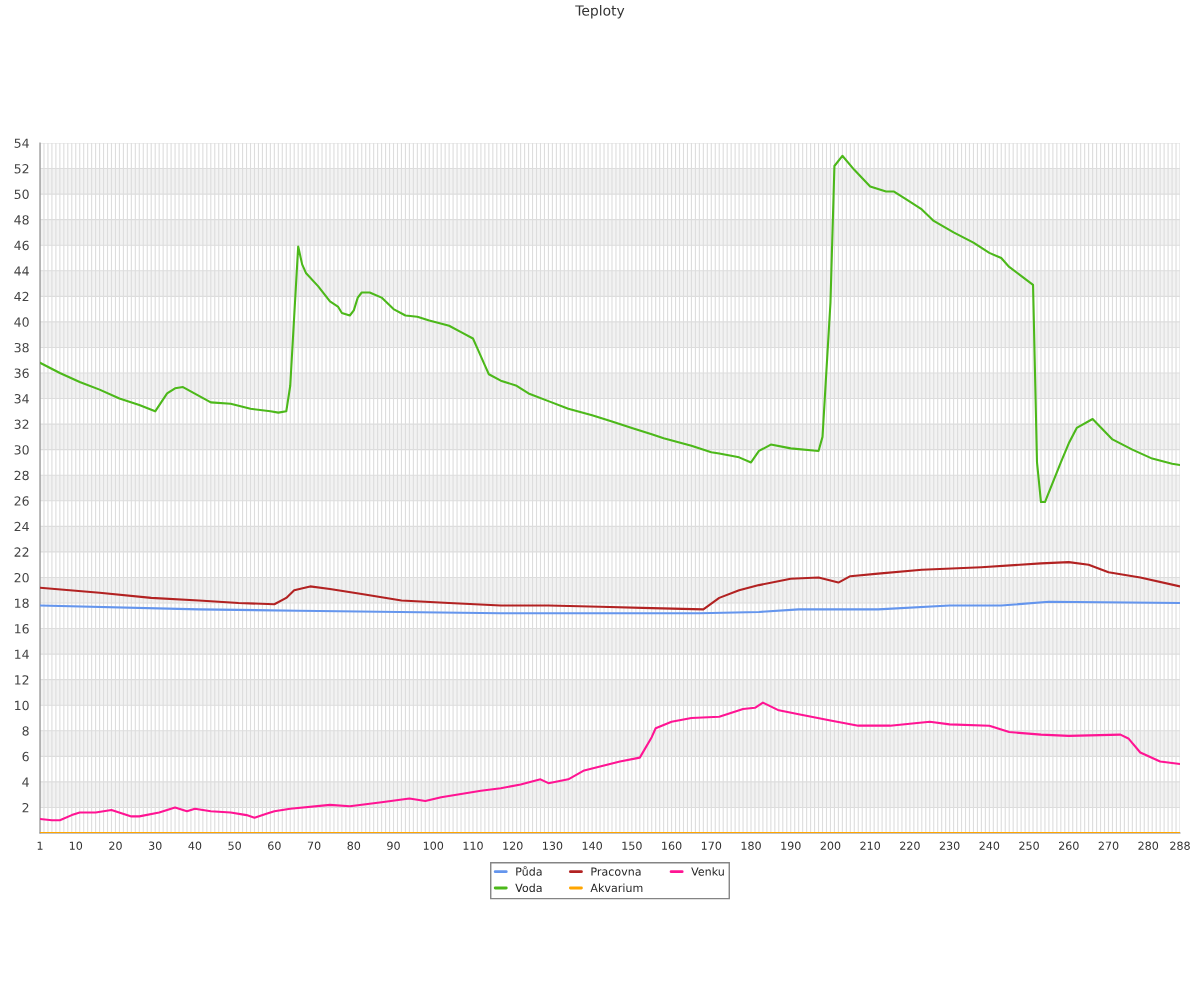  What do you see at coordinates (513, 845) in the screenshot?
I see `x-tick-label: 120` at bounding box center [513, 845].